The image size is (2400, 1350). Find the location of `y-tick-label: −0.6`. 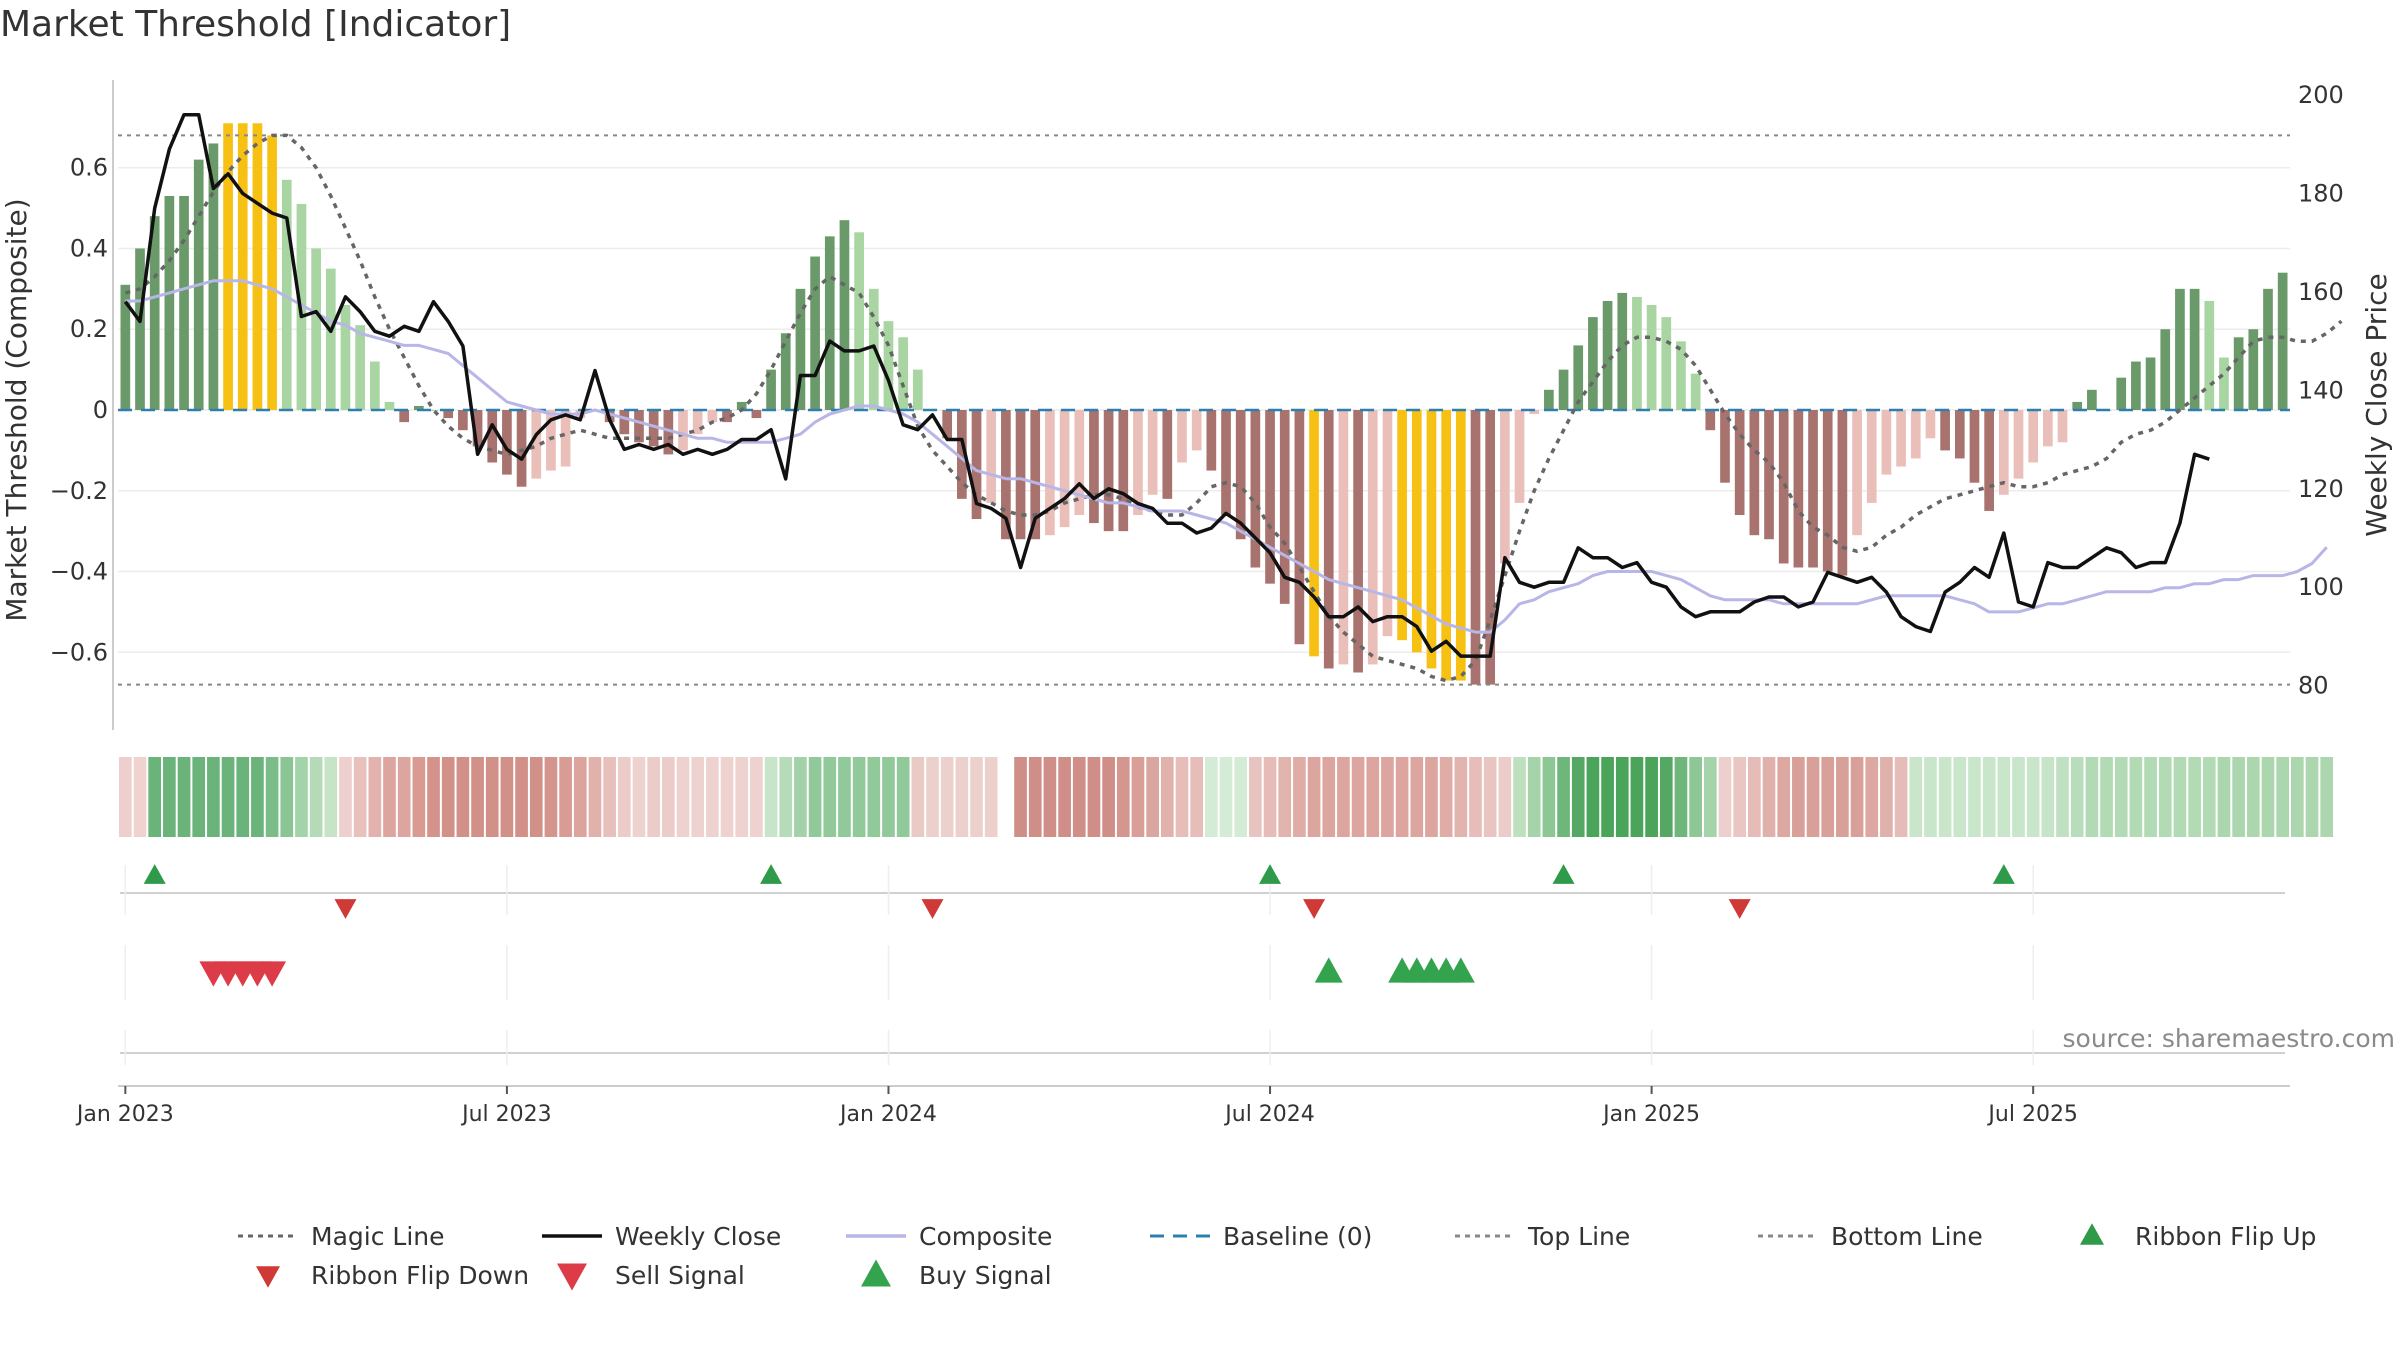

y-tick-label: −0.6 is located at coordinates (79, 652).